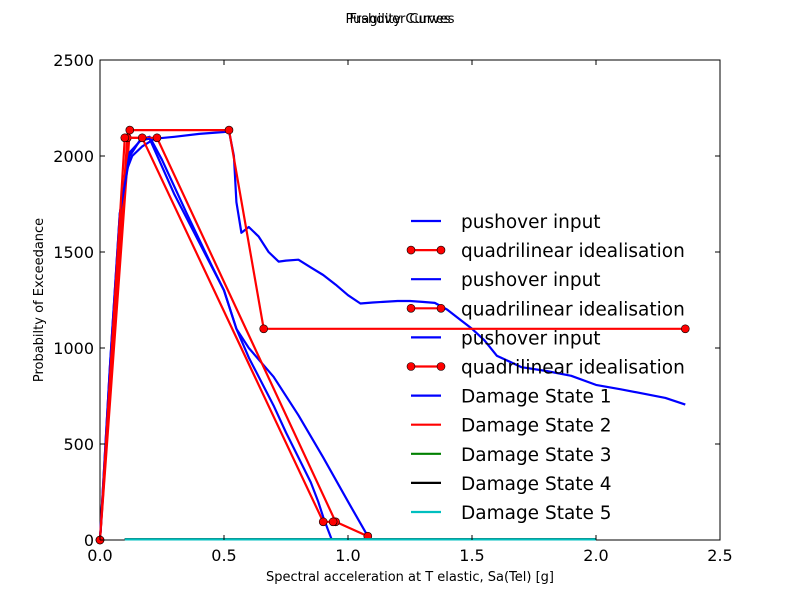 The height and width of the screenshot is (600, 800). What do you see at coordinates (531, 338) in the screenshot?
I see `legend-label-4: pushover input` at bounding box center [531, 338].